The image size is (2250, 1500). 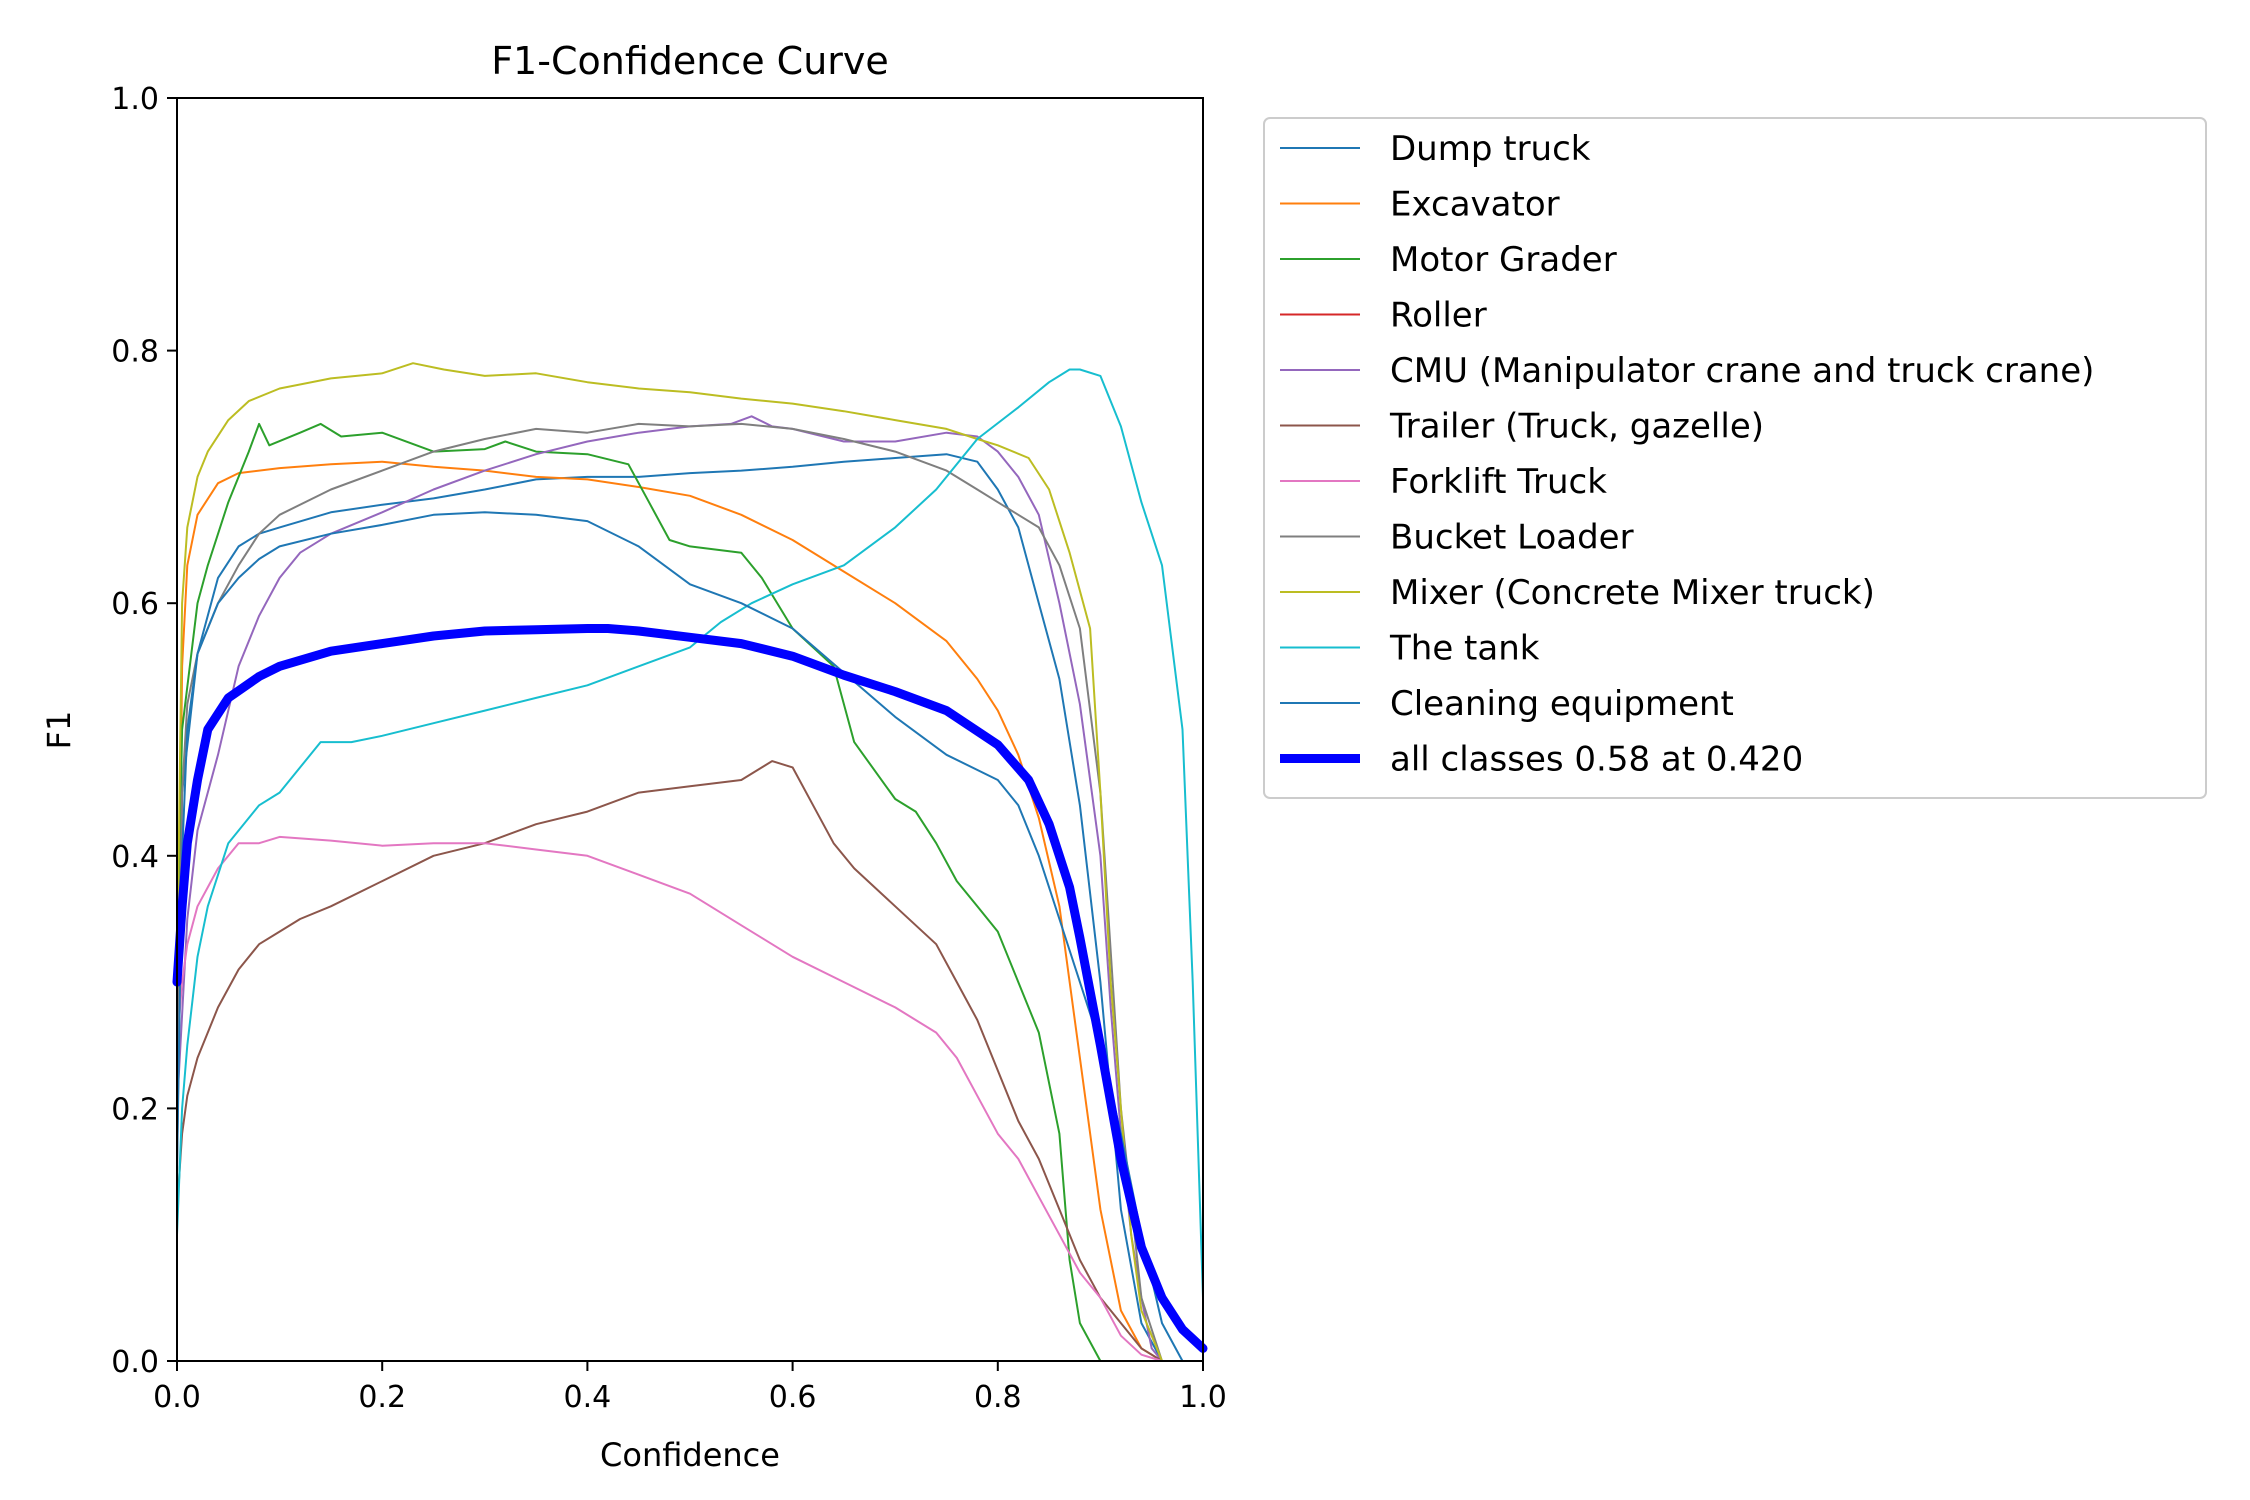 What do you see at coordinates (135, 1362) in the screenshot?
I see `y-tick-label: 0.0` at bounding box center [135, 1362].